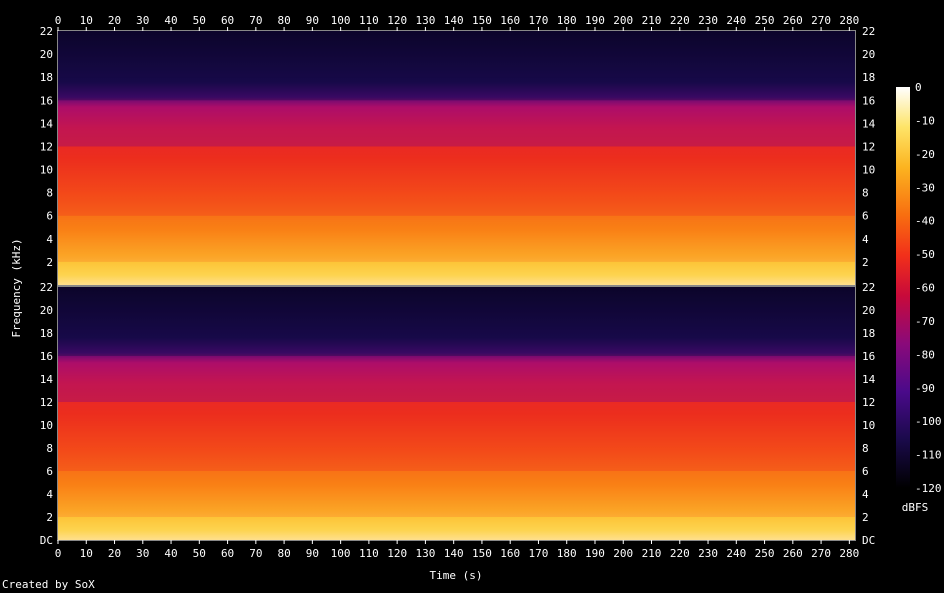  Describe the element at coordinates (49, 239) in the screenshot. I see `y-tick-label-left: 4` at that location.